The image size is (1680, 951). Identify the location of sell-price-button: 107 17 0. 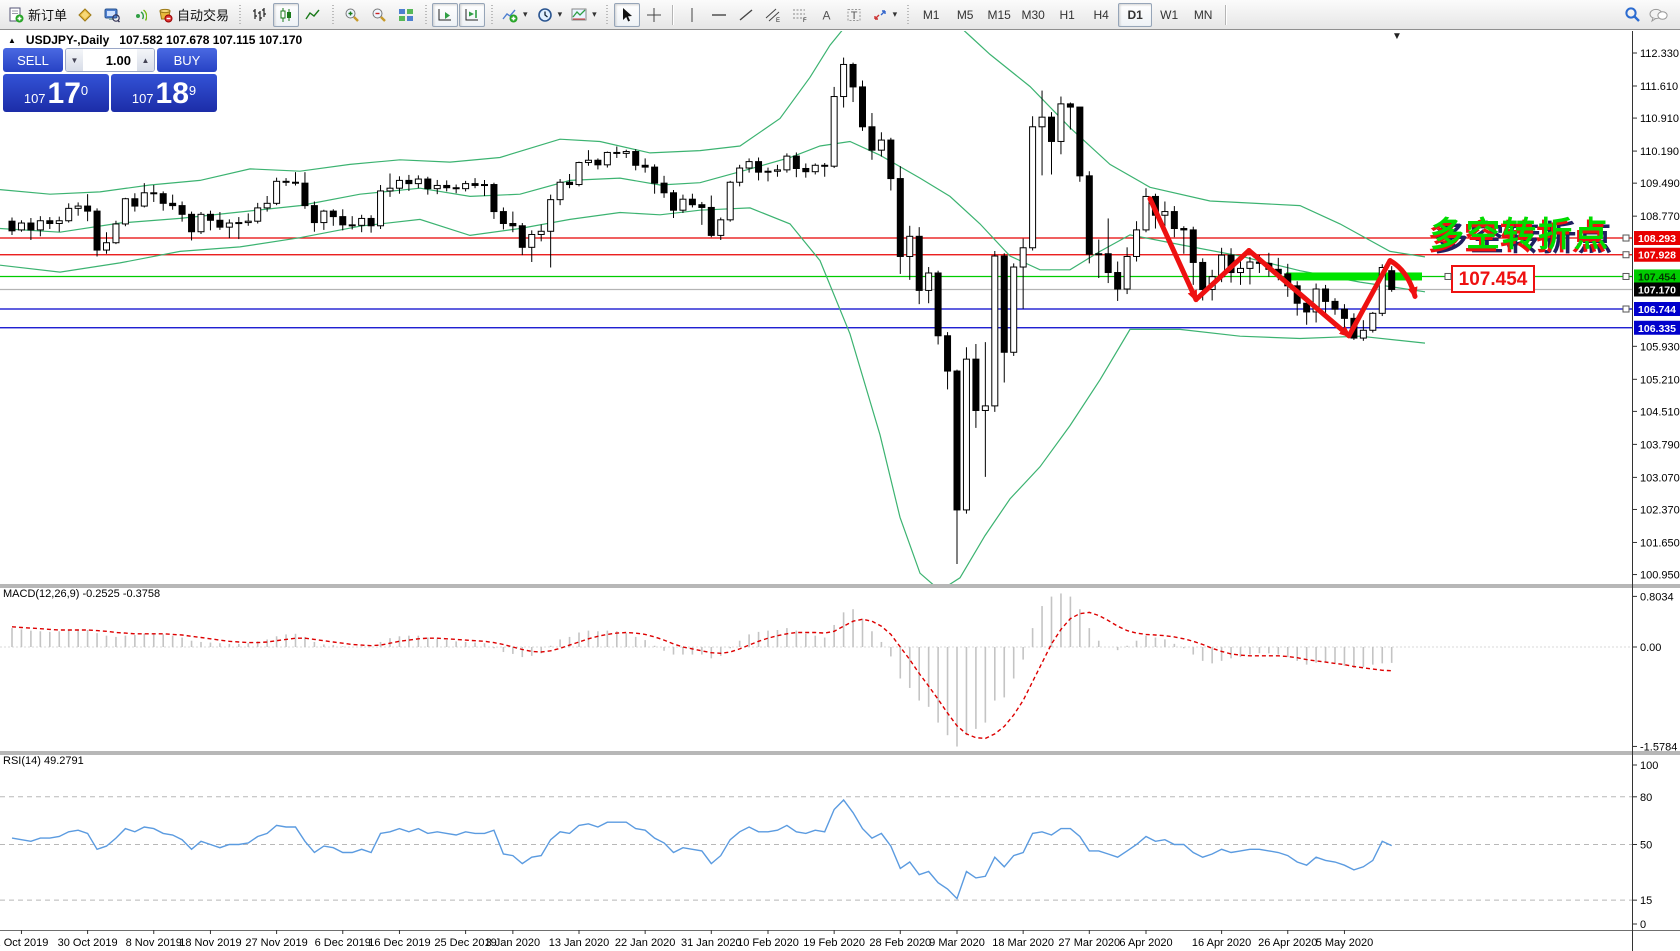
(56, 93).